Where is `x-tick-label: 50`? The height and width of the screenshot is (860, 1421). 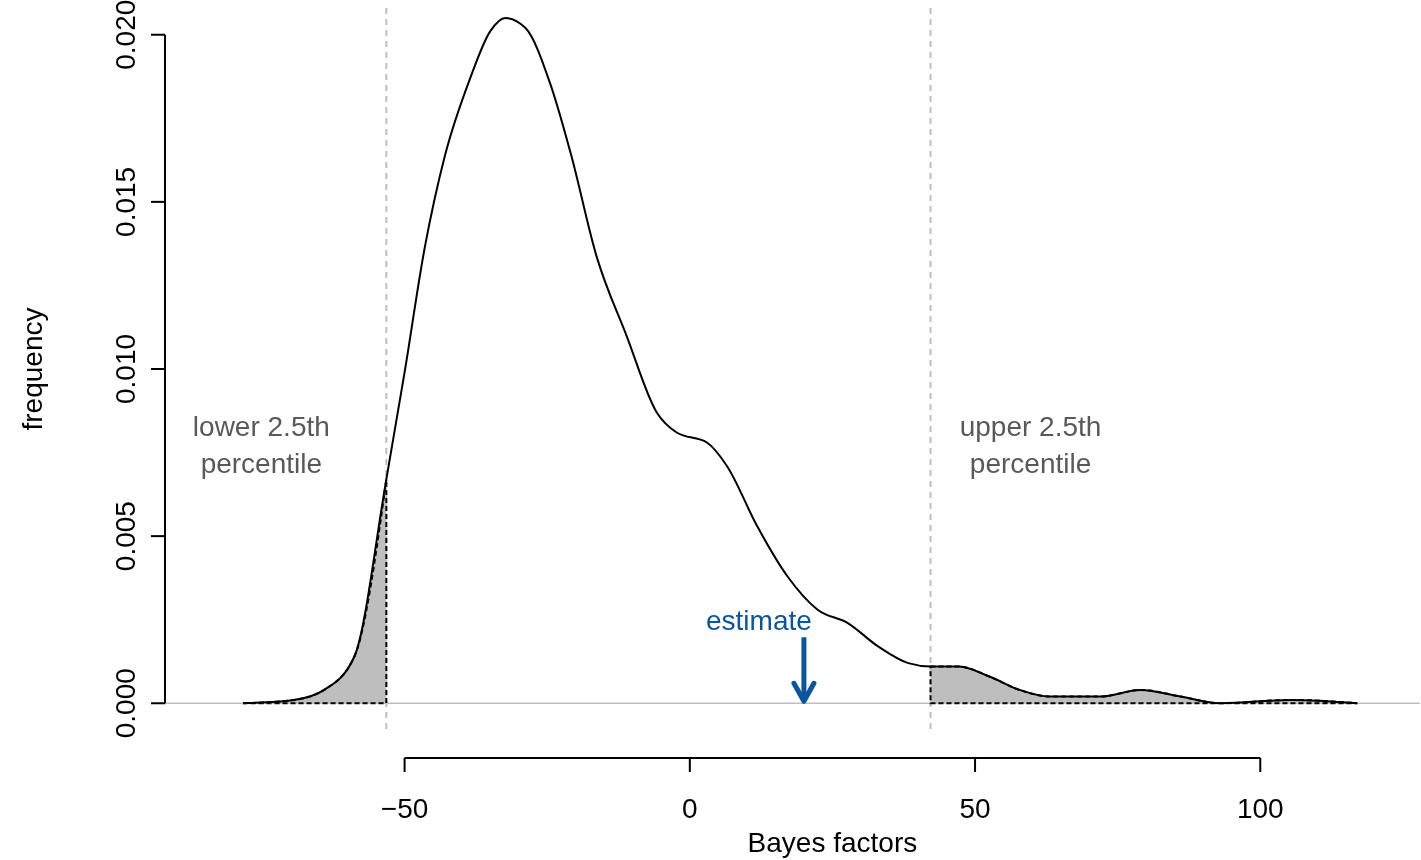 x-tick-label: 50 is located at coordinates (975, 808).